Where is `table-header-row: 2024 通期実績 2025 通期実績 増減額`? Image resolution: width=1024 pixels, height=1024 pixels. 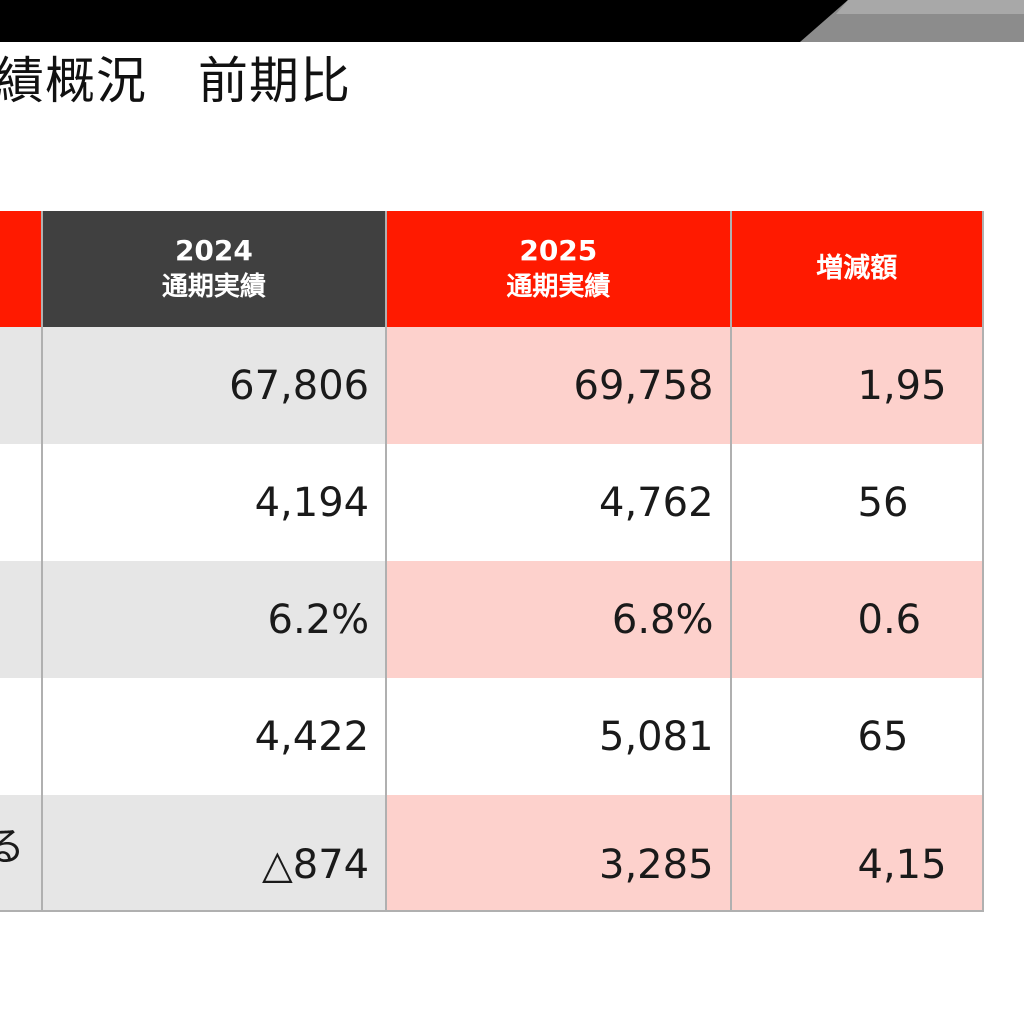 table-header-row: 2024 通期実績 2025 通期実績 増減額 is located at coordinates (492, 269).